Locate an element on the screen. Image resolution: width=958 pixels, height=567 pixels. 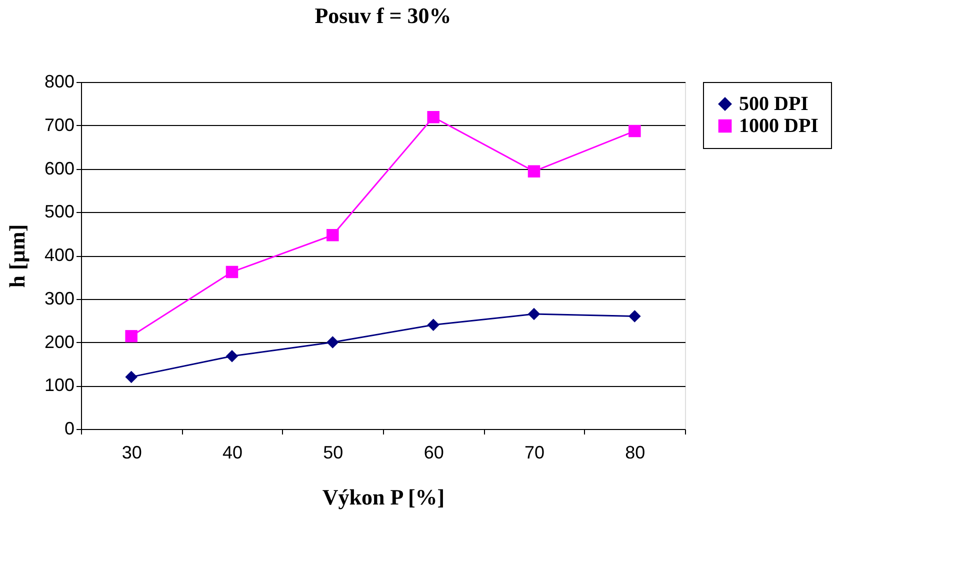
x-tick-label: 70 is located at coordinates (534, 452).